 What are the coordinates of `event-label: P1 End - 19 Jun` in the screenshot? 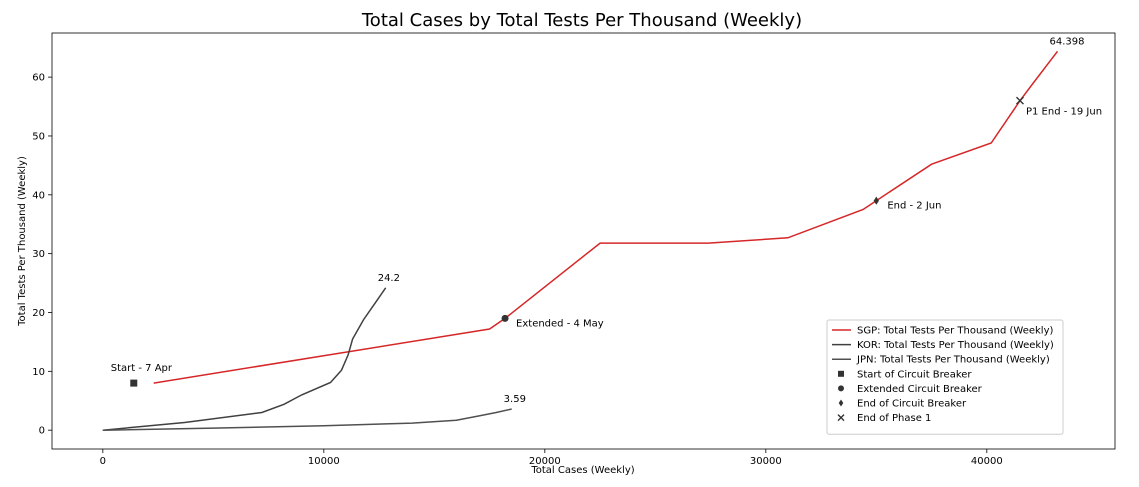 It's located at (1064, 112).